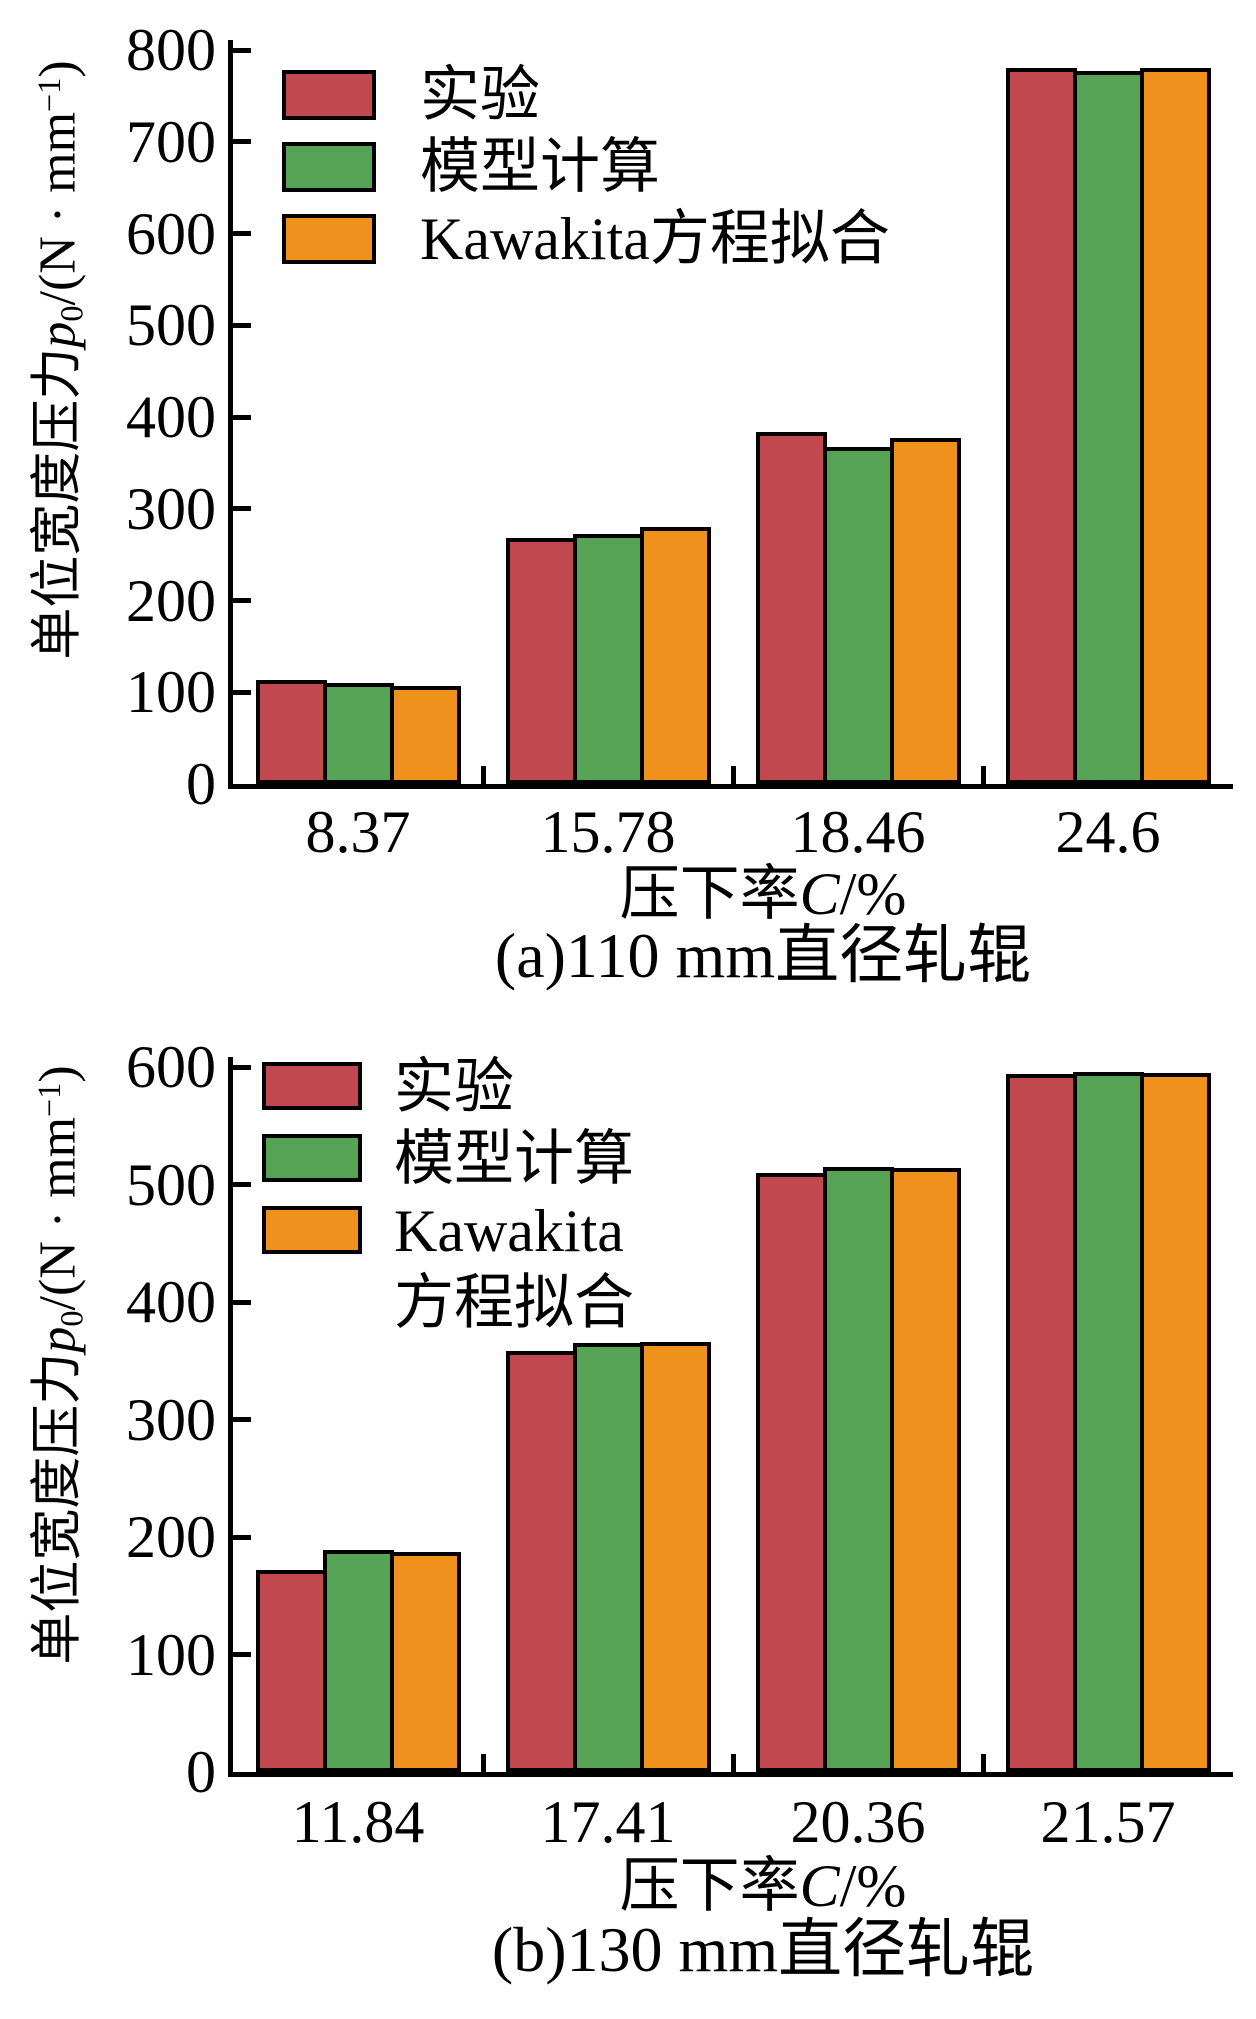  Describe the element at coordinates (925, 1470) in the screenshot. I see `bar-kawakita-20.36` at that location.